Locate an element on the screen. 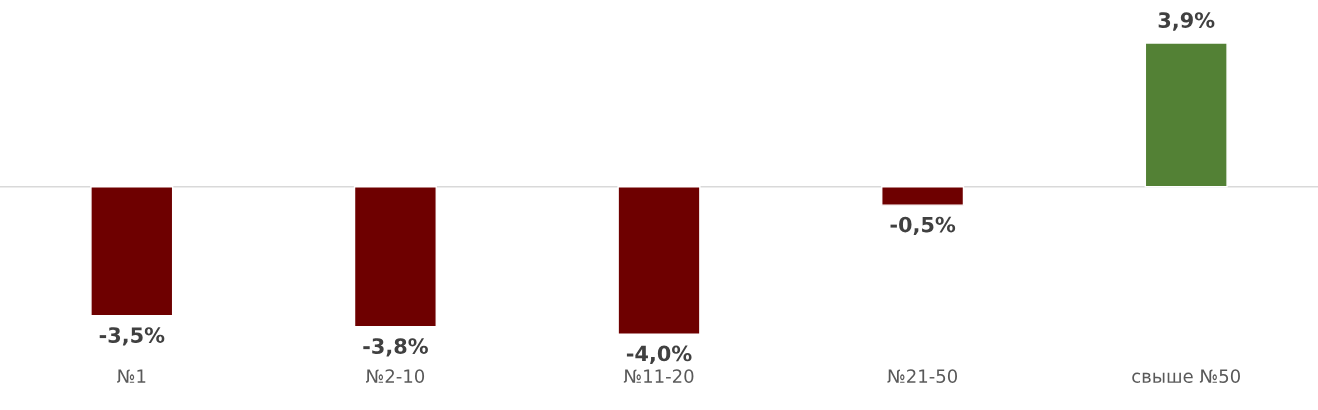 The width and height of the screenshot is (1318, 410). x-tick-label: №11-20 is located at coordinates (658, 376).